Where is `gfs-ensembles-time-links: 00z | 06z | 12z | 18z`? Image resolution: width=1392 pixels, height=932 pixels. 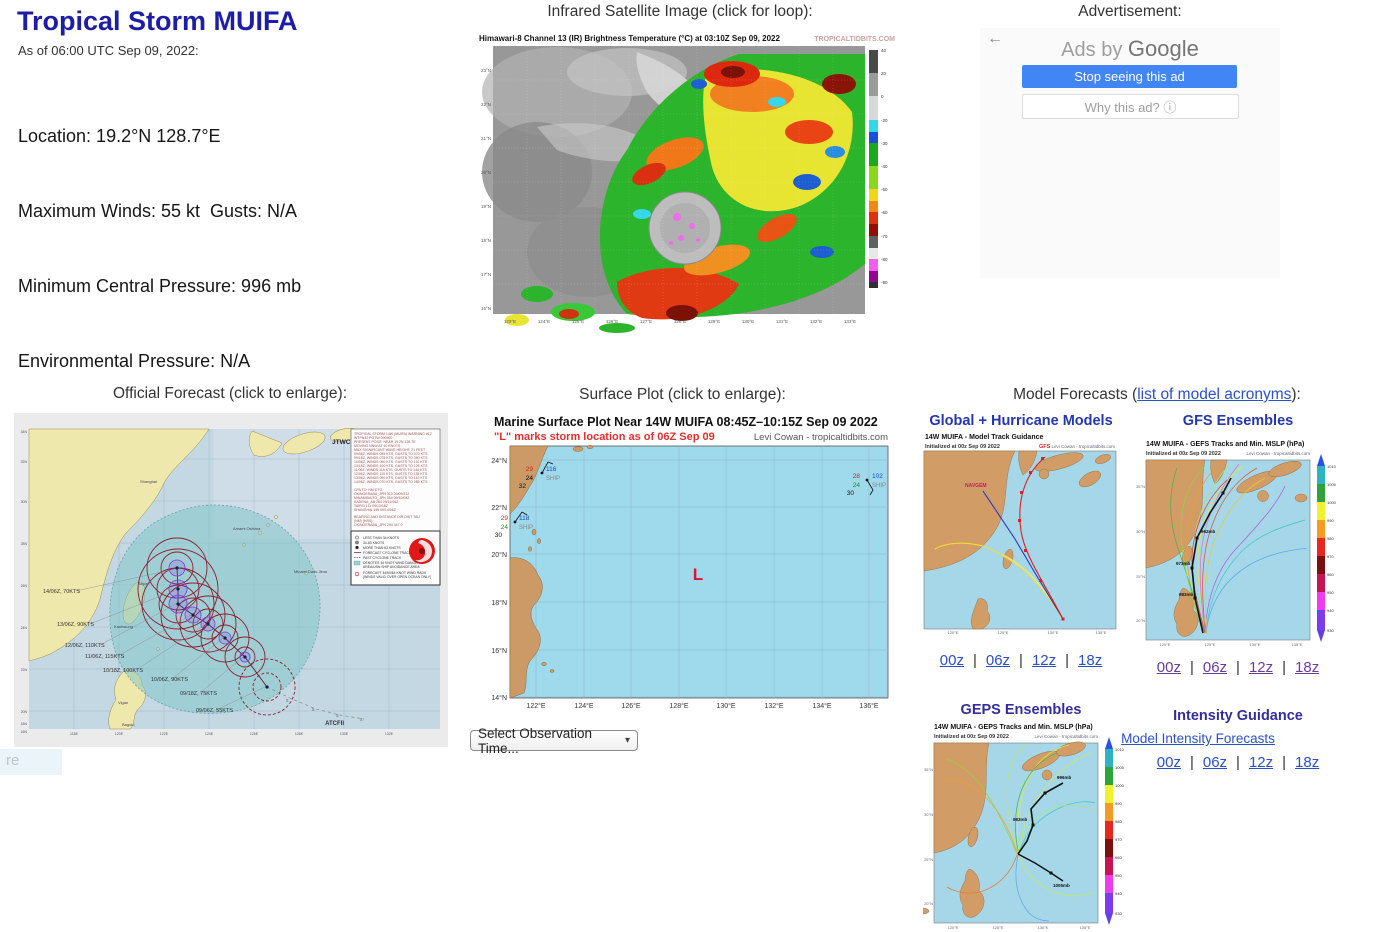 gfs-ensembles-time-links: 00z | 06z | 12z | 18z is located at coordinates (1238, 667).